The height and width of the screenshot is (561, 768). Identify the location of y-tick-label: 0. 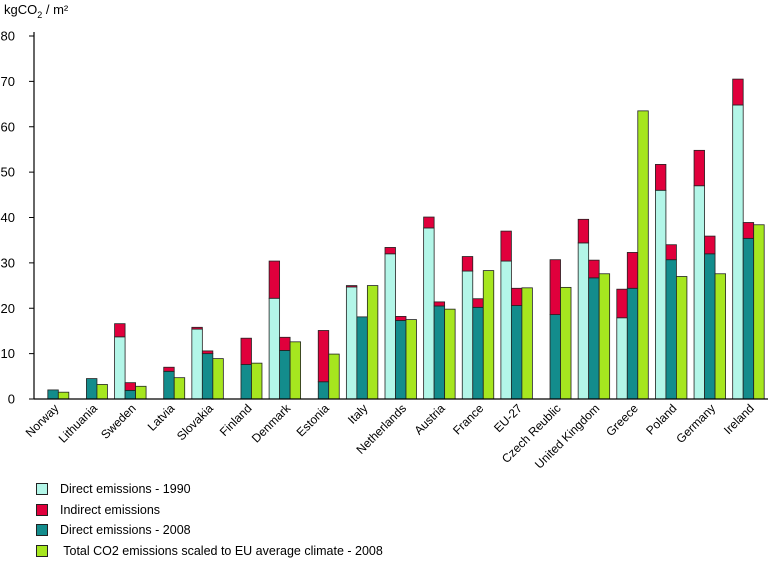
(11, 399).